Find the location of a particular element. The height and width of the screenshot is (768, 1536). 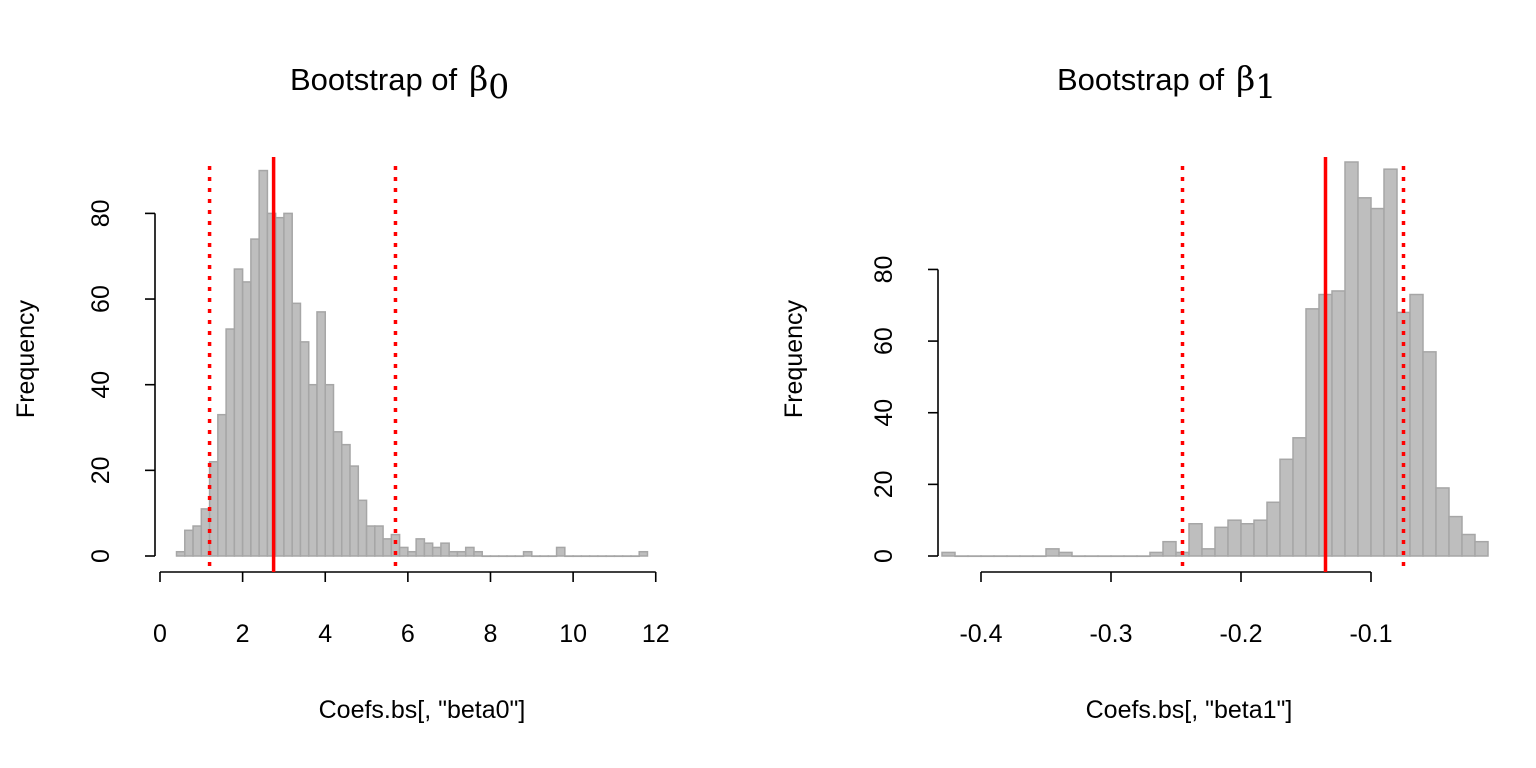

x-tick-label: 8 is located at coordinates (491, 634).